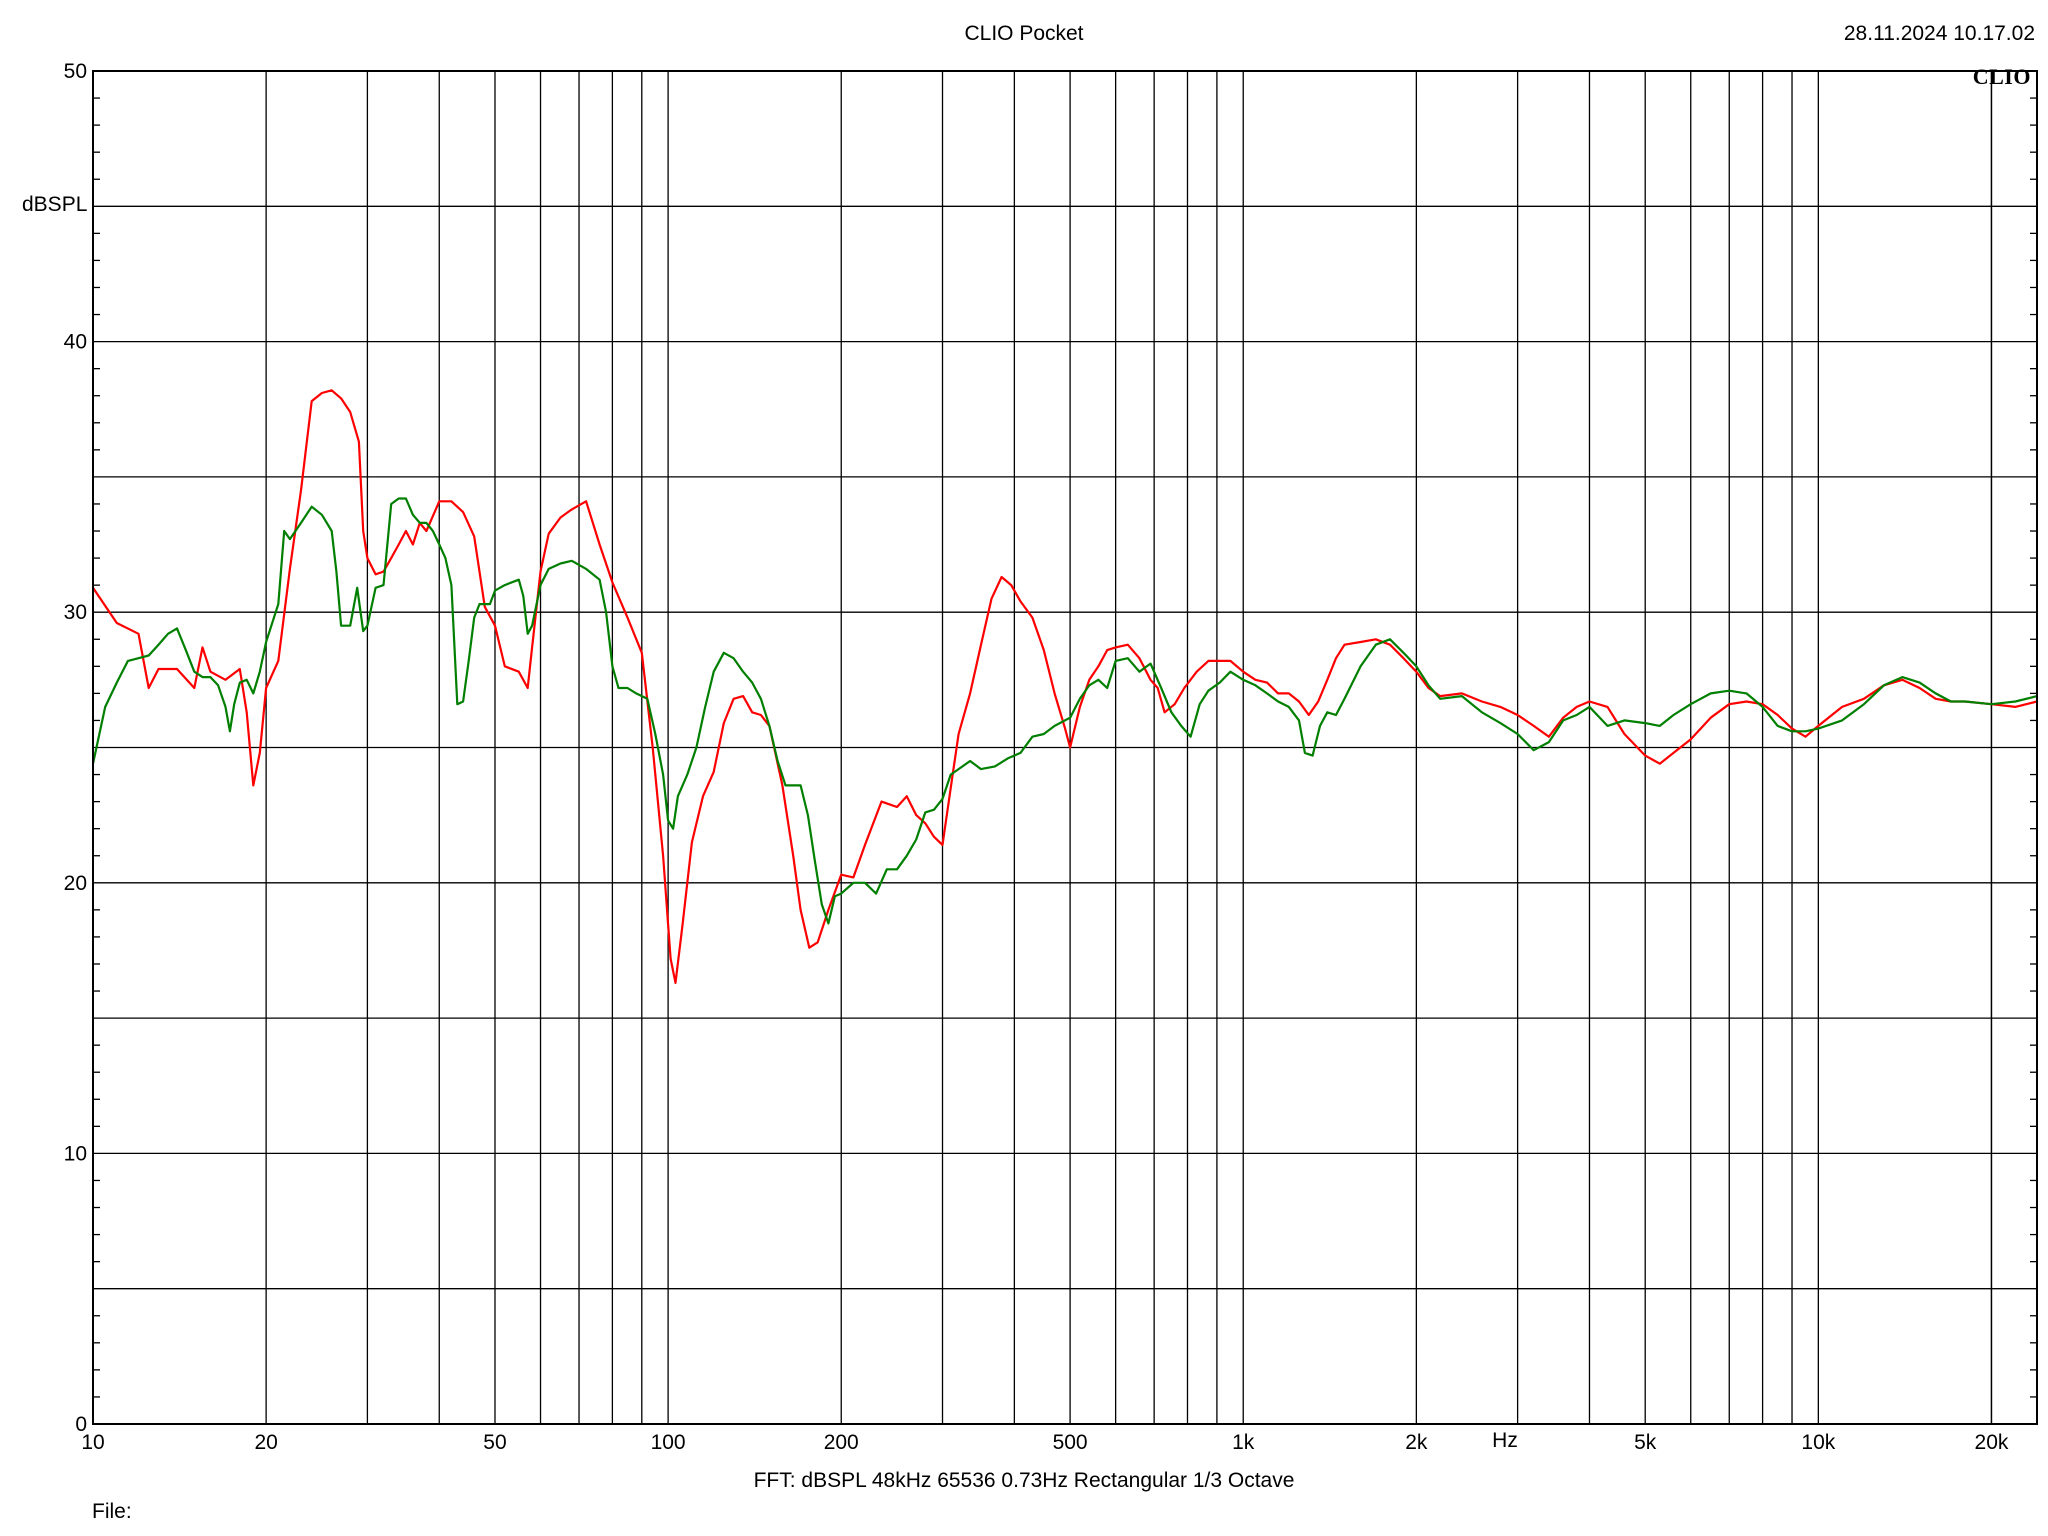 The width and height of the screenshot is (2048, 1536). I want to click on file-info: File:, so click(112, 1512).